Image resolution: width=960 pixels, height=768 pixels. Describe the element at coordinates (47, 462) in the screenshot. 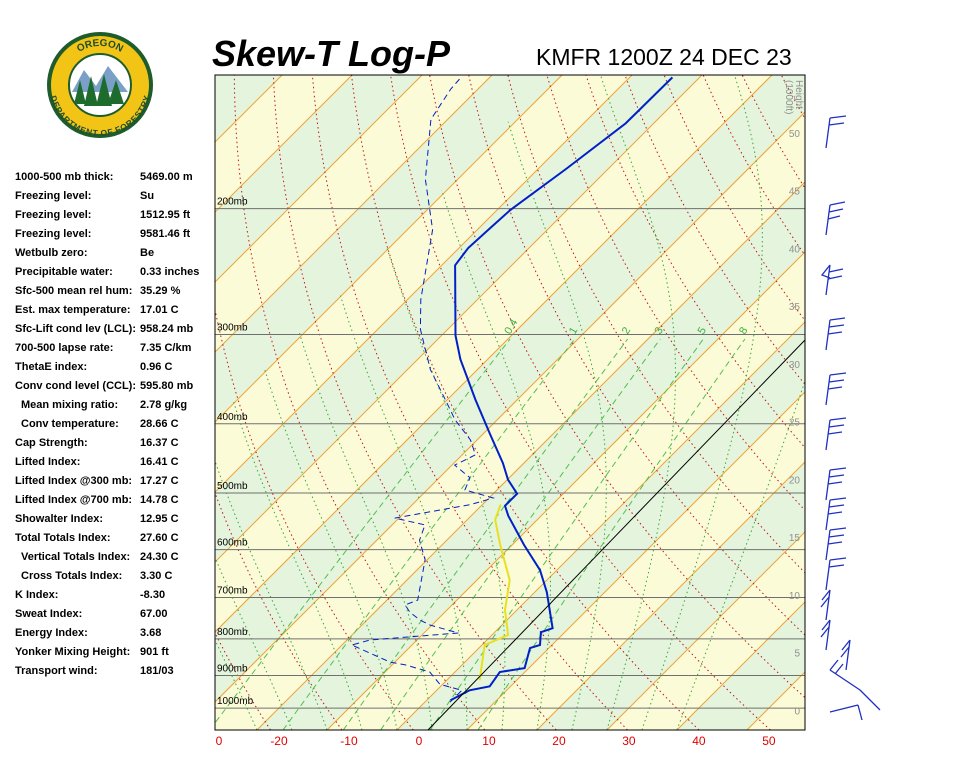

I see `index-label: Lifted Index:` at that location.